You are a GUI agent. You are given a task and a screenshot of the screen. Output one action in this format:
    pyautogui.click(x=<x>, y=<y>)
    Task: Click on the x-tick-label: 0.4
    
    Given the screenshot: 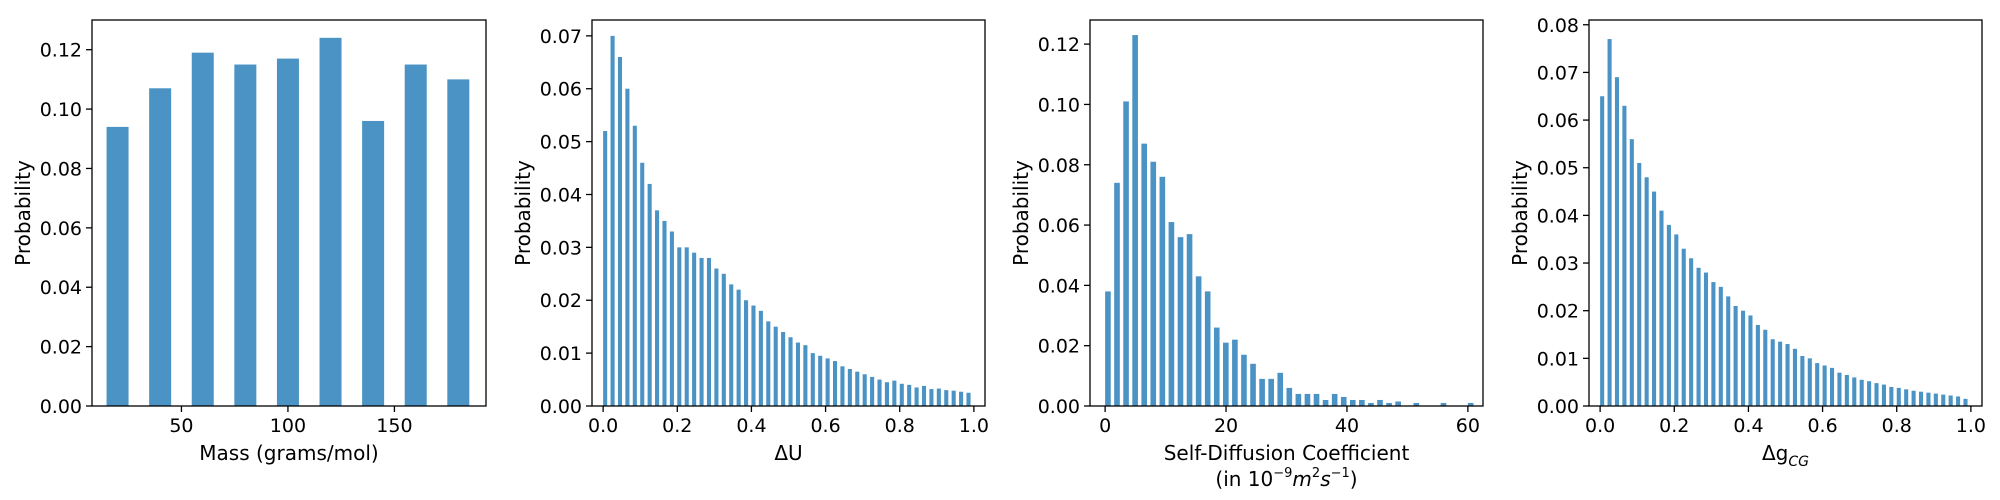 What is the action you would take?
    pyautogui.click(x=751, y=426)
    